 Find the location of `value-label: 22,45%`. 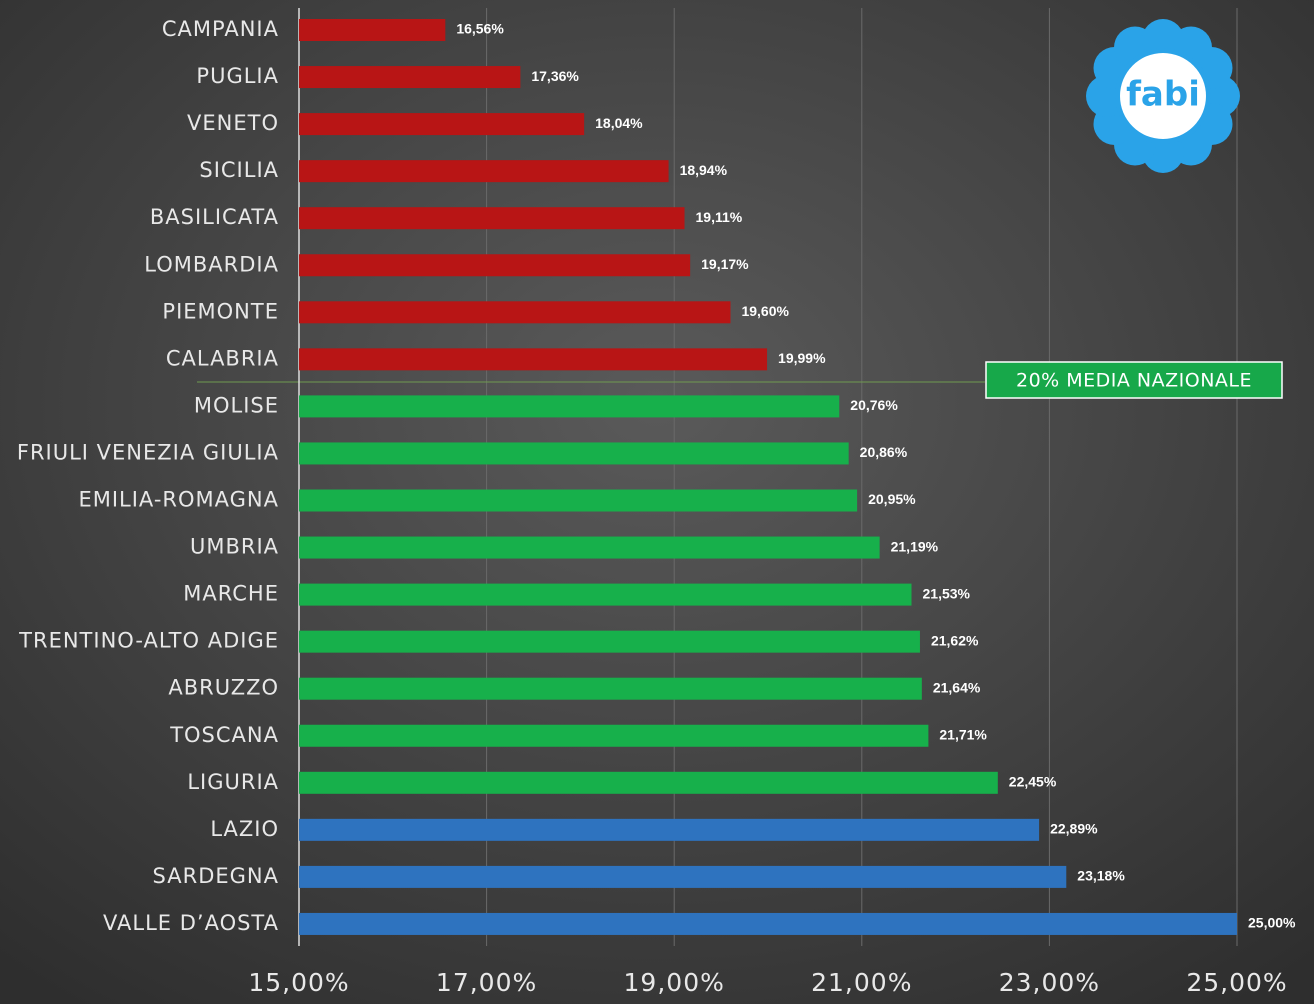

value-label: 22,45% is located at coordinates (1033, 782).